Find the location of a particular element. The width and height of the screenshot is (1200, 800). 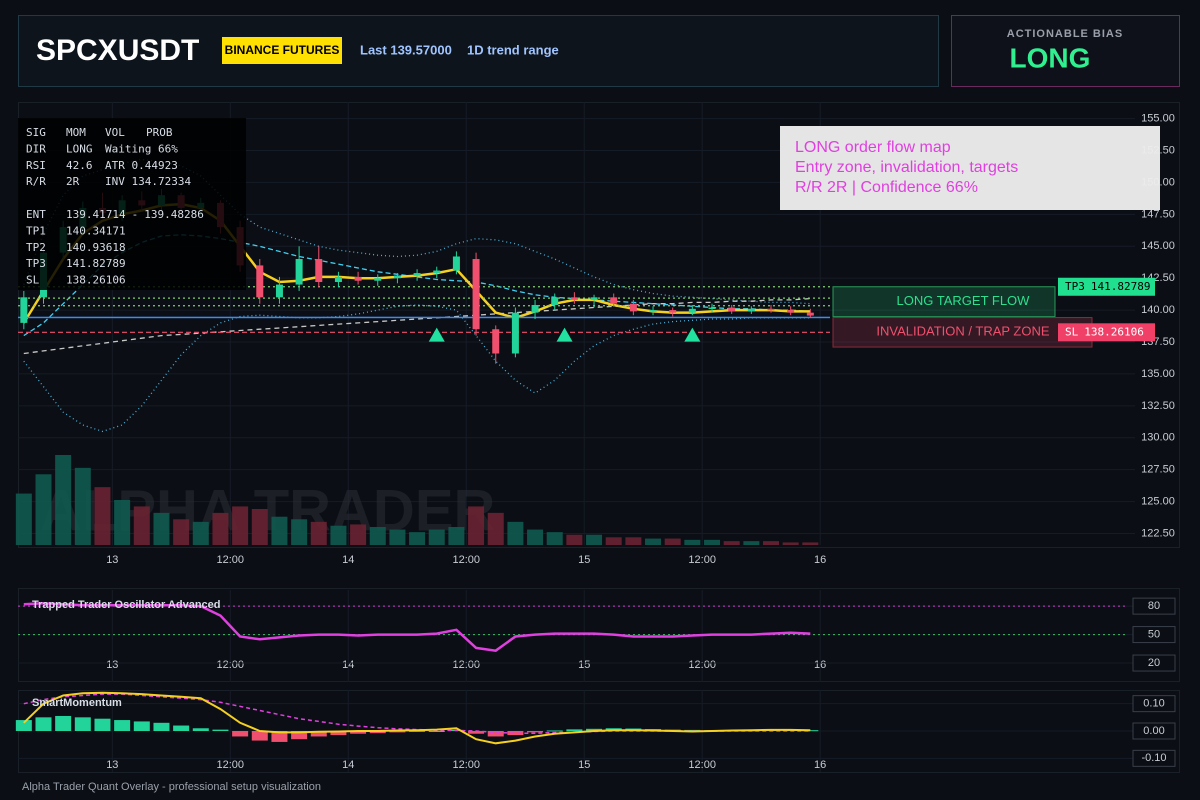

info-cell: INV 134.72334 is located at coordinates (148, 181).